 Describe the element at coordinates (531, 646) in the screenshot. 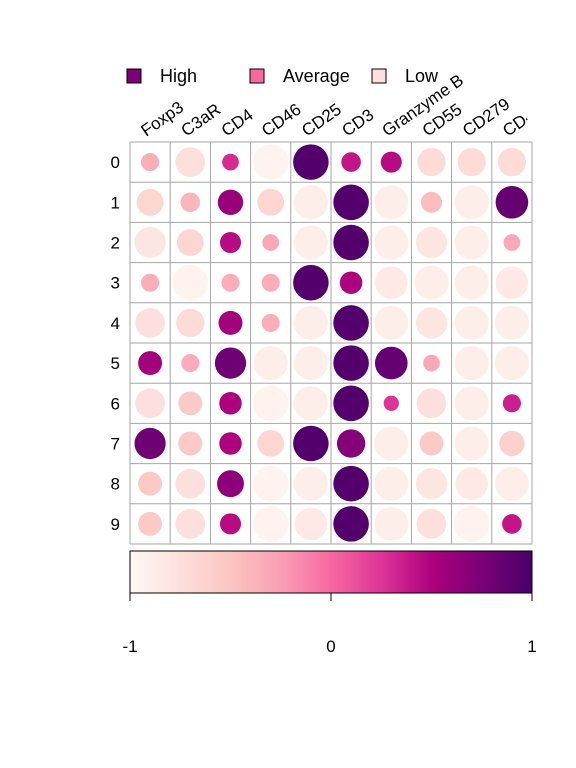

I see `colorbar-tick-label: 1` at that location.